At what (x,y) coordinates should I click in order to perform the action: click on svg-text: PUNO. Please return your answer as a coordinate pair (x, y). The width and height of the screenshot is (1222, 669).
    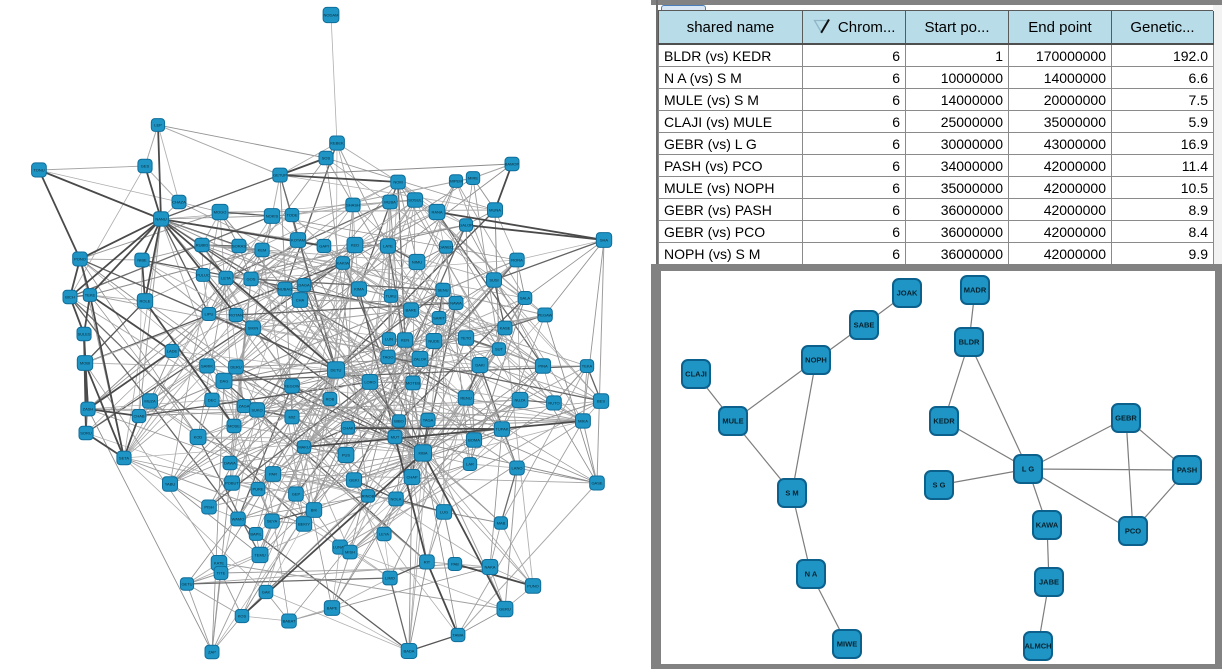
    Looking at the image, I should click on (533, 585).